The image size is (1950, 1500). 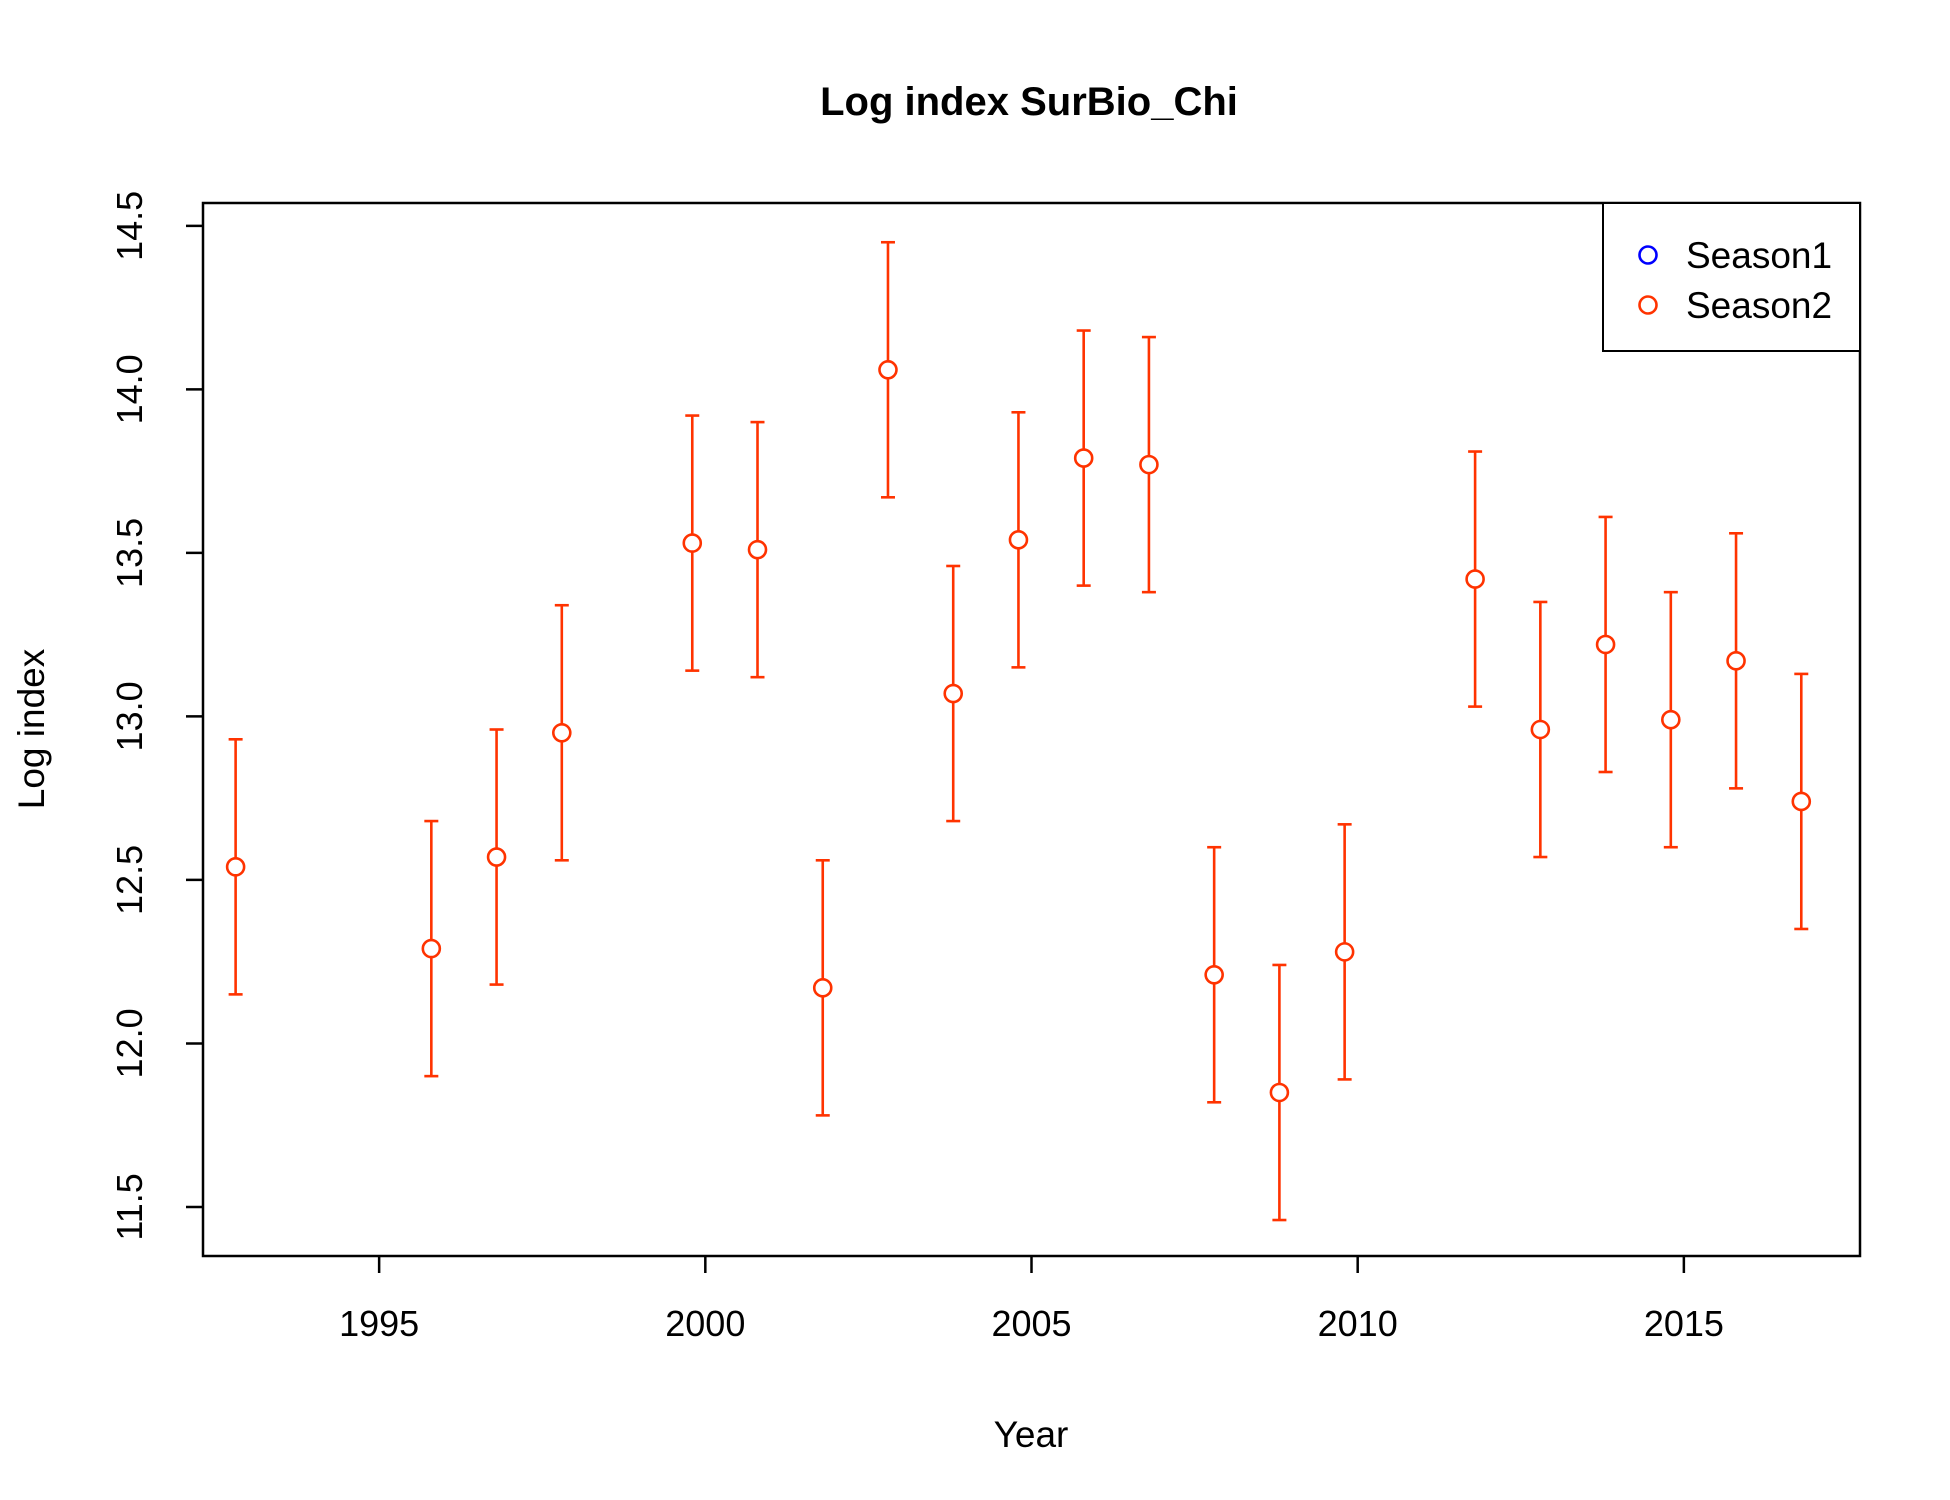 I want to click on y-tick-label: 12.0, so click(x=129, y=1043).